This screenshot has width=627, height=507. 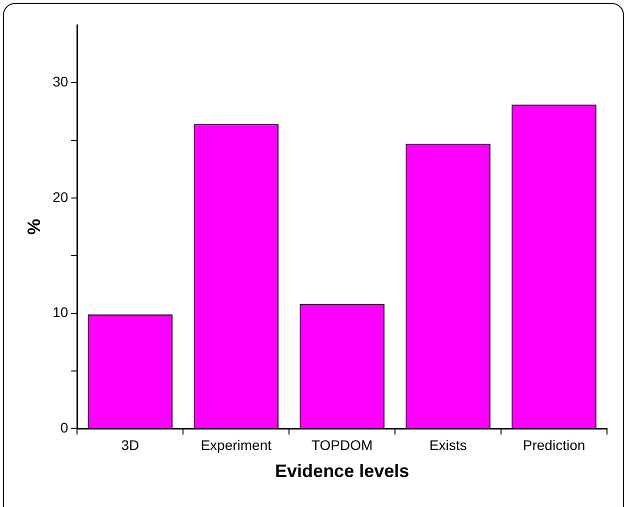 What do you see at coordinates (342, 444) in the screenshot?
I see `x-tick-label: TOPDOM` at bounding box center [342, 444].